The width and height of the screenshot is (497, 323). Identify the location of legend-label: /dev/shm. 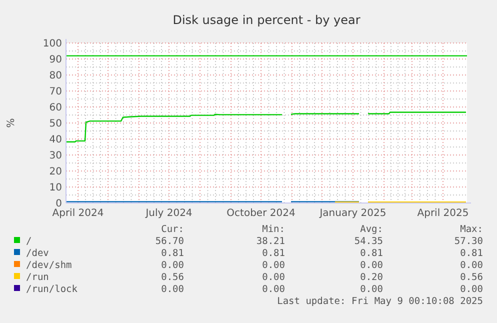
(49, 265).